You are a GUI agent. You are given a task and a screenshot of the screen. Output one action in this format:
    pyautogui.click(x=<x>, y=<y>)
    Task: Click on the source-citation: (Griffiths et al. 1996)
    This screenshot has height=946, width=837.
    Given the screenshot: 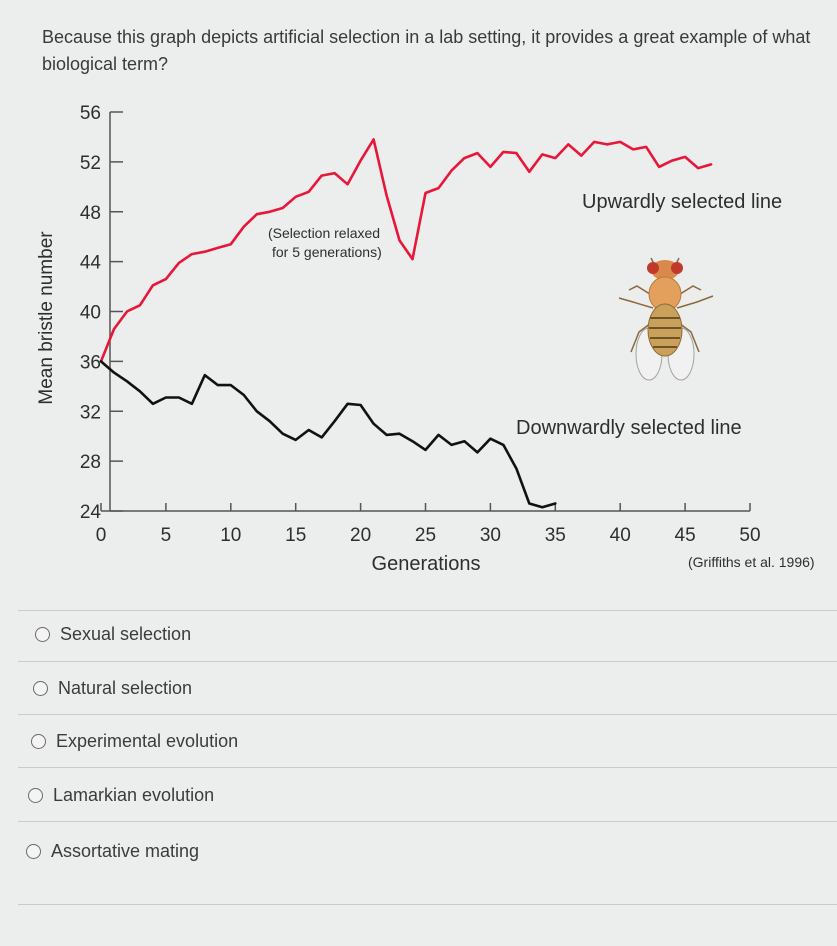 What is the action you would take?
    pyautogui.click(x=751, y=562)
    